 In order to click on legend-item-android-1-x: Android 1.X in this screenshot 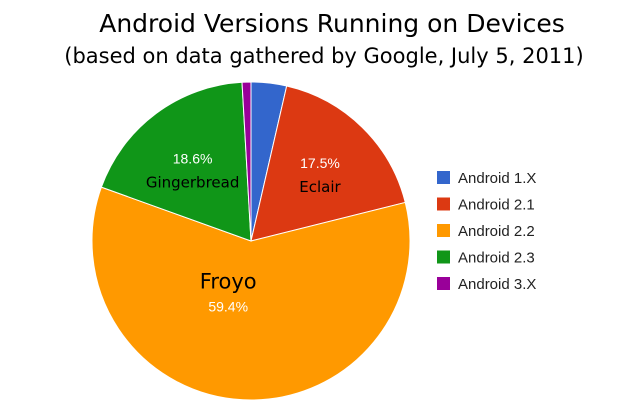, I will do `click(486, 178)`.